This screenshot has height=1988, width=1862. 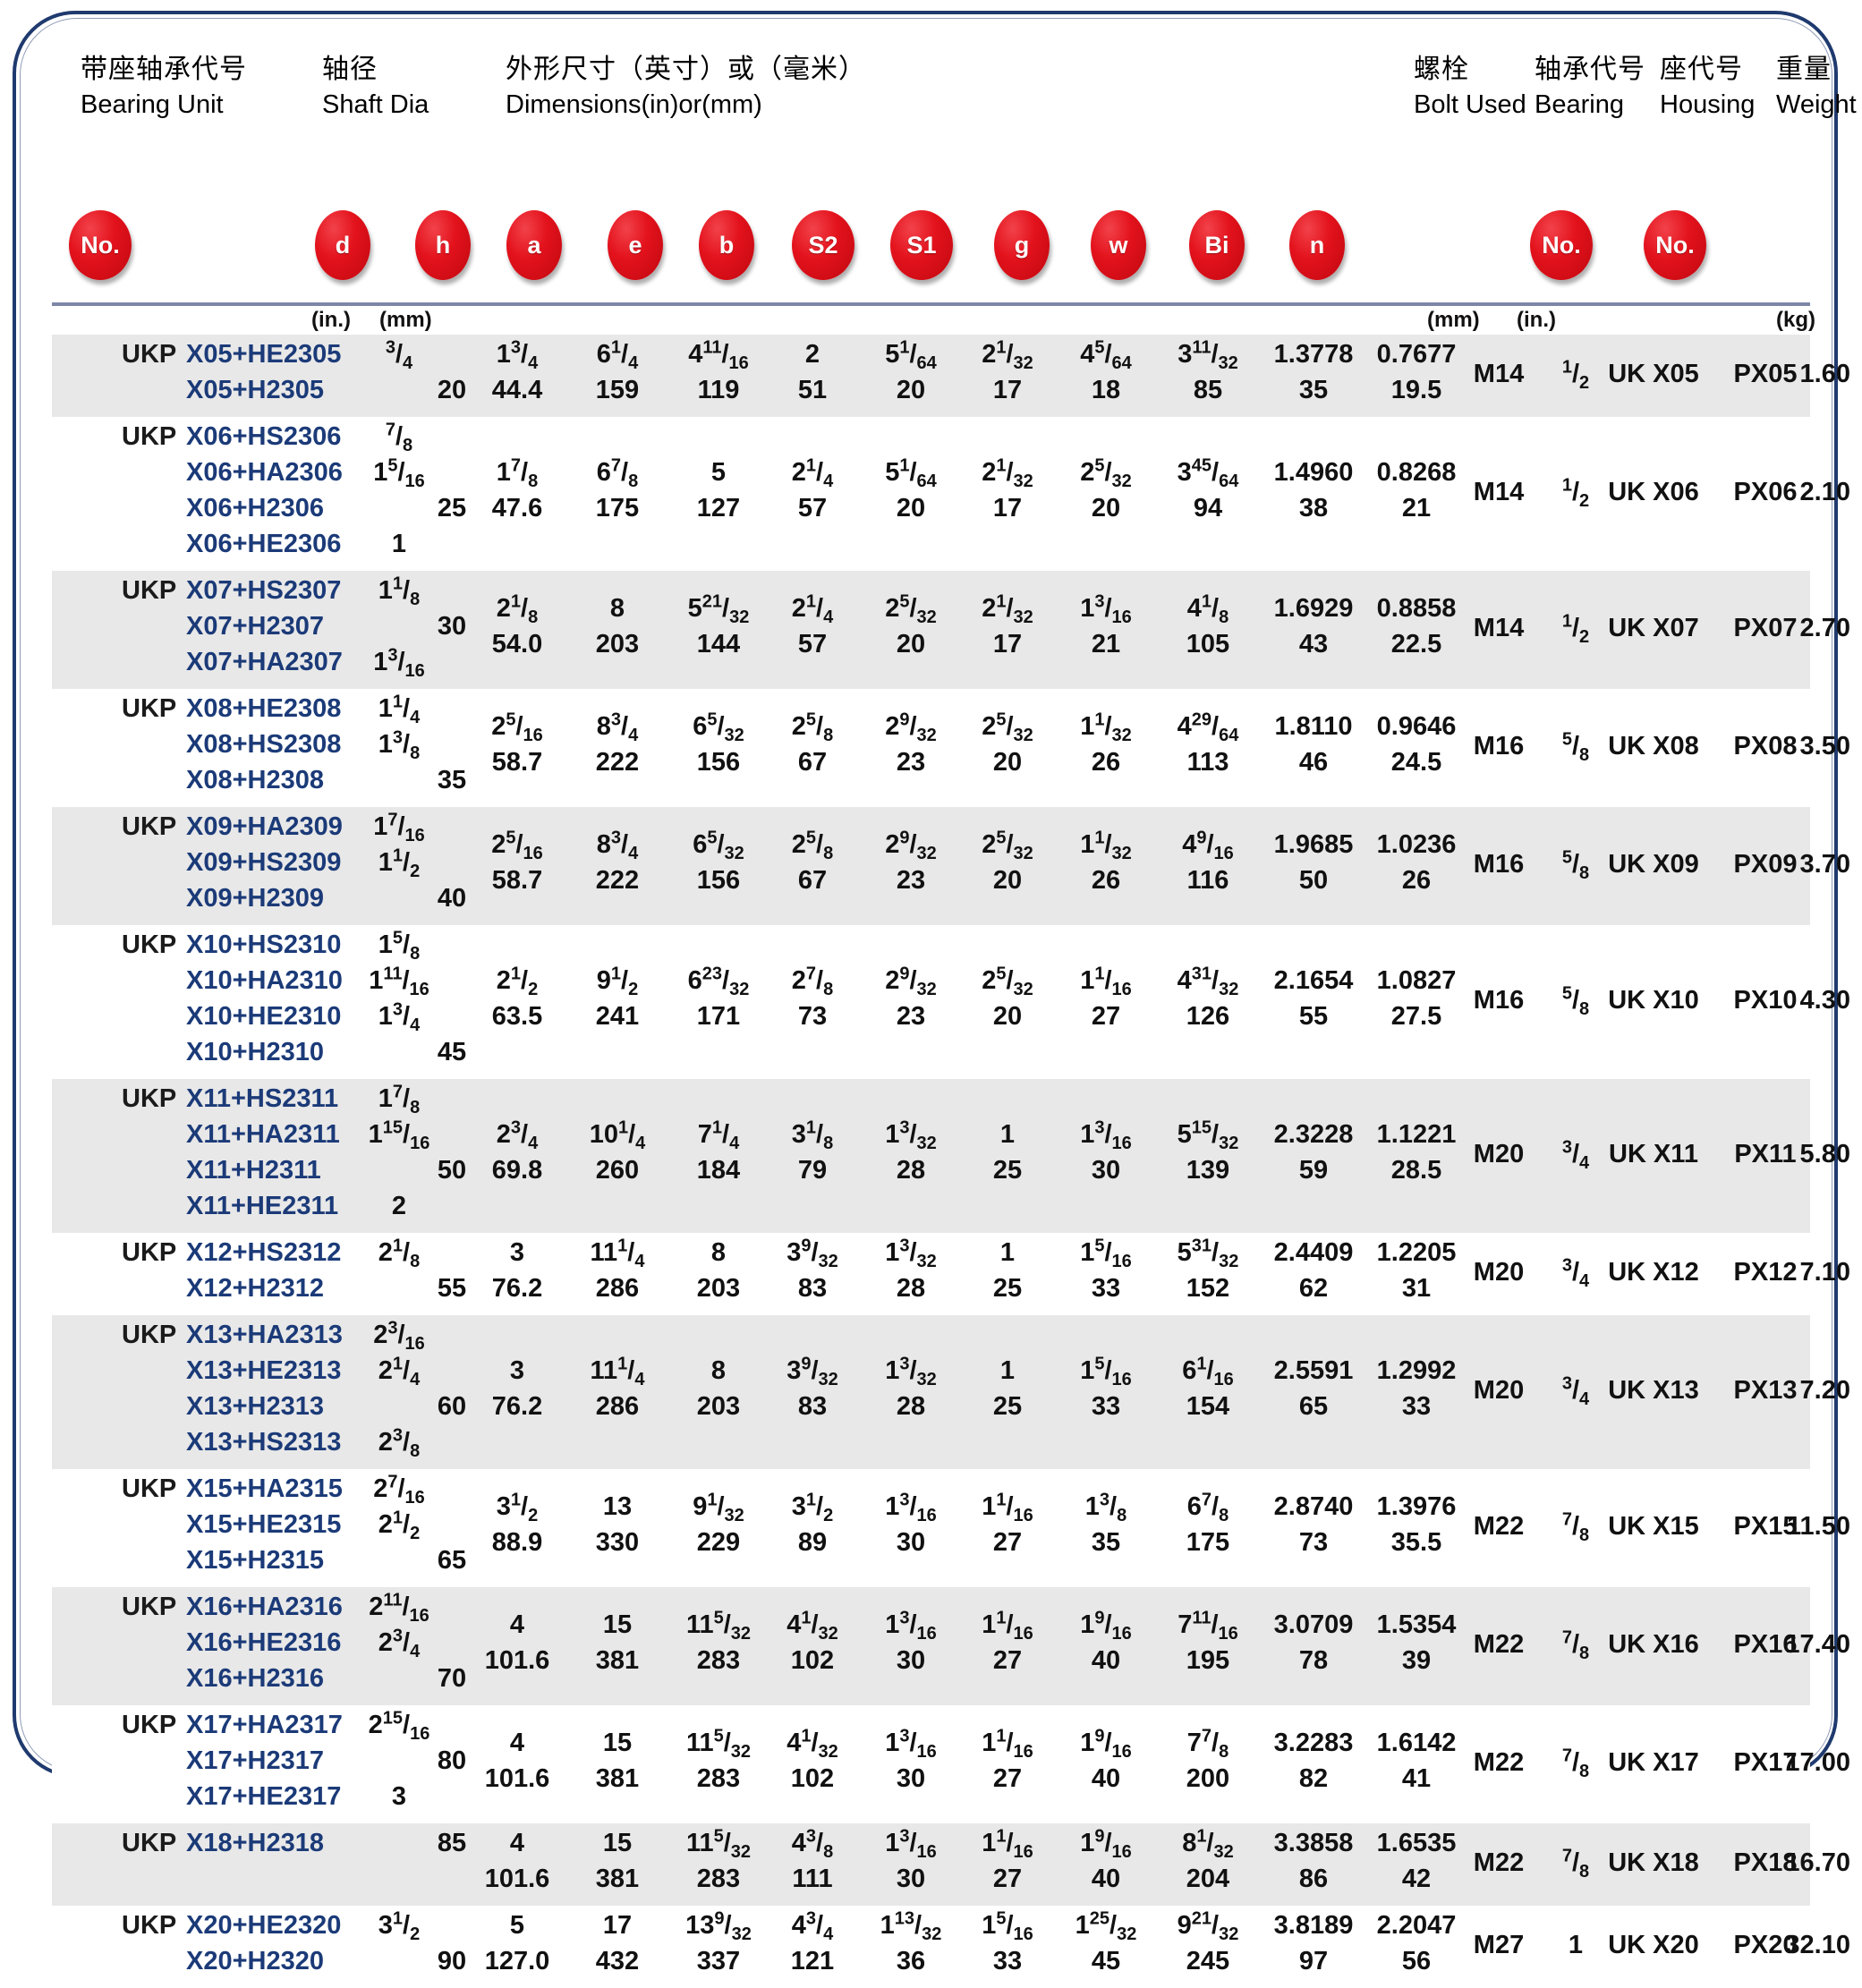 I want to click on column-badge-label: d, so click(x=343, y=245).